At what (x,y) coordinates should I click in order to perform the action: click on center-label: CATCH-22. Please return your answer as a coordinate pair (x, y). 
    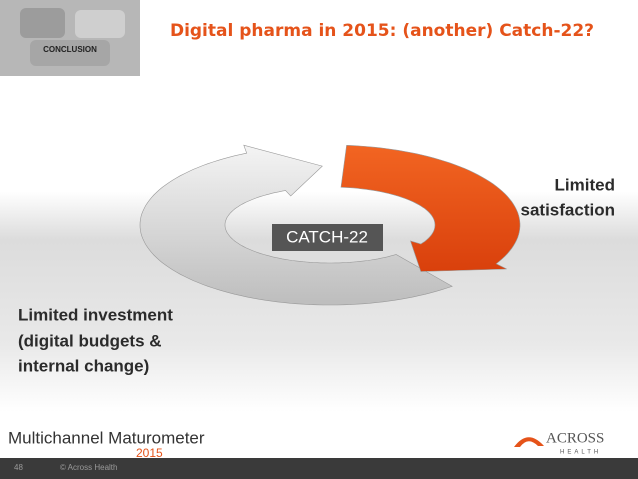
    Looking at the image, I should click on (327, 236).